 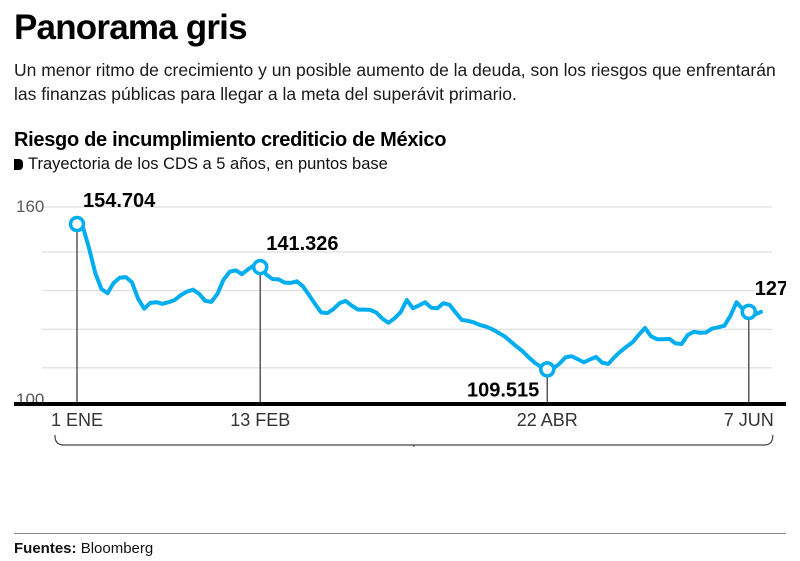 What do you see at coordinates (260, 420) in the screenshot?
I see `x-tick-label: 13 FEB` at bounding box center [260, 420].